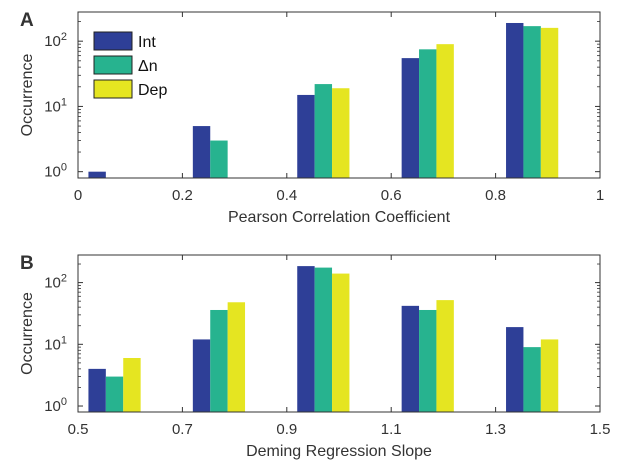 The image size is (623, 473). I want to click on x-tick-label: 1.5, so click(600, 429).